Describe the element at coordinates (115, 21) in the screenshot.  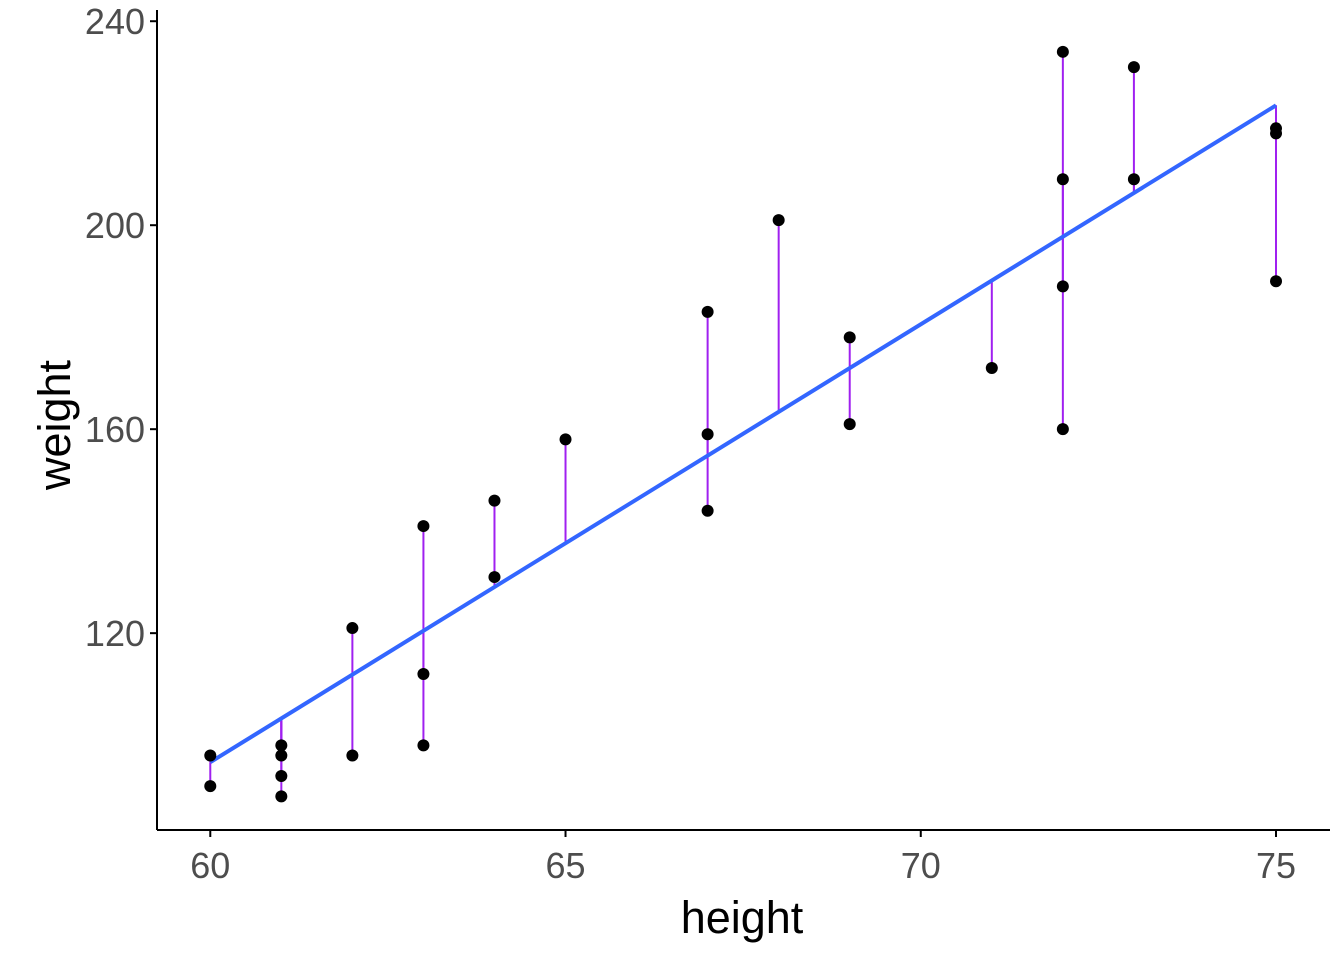
I see `y-tick-label: 240` at that location.